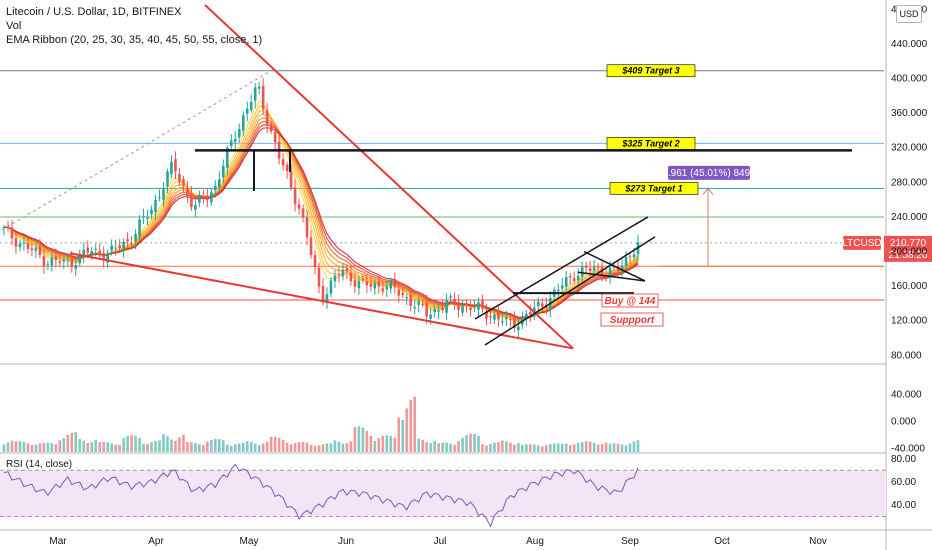  Describe the element at coordinates (653, 188) in the screenshot. I see `target1-label: $273 Target 1` at that location.